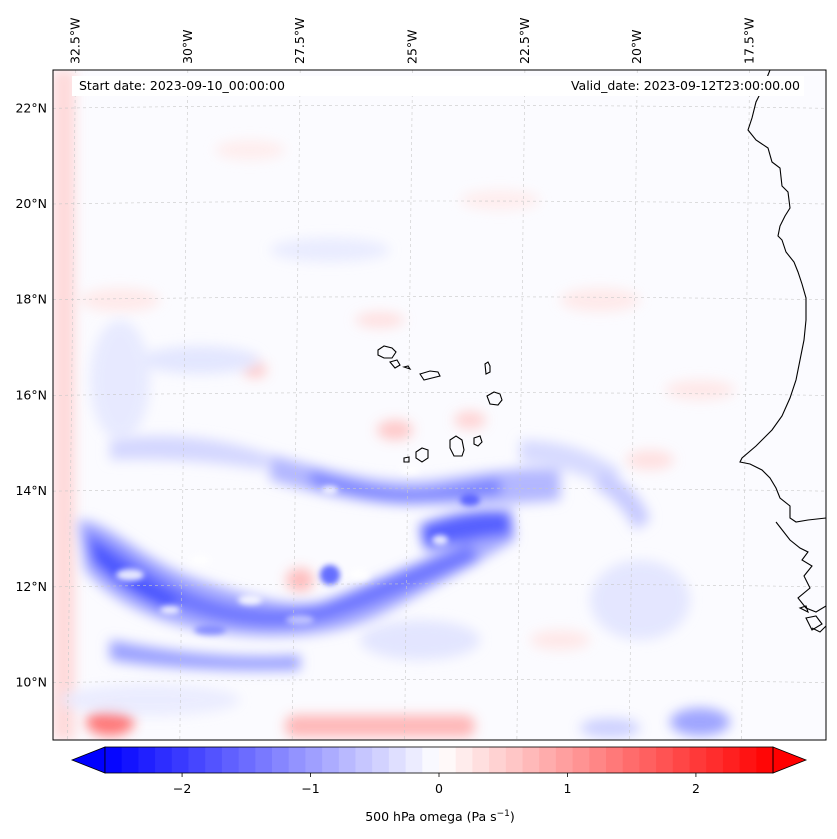 Image resolution: width=837 pixels, height=839 pixels. What do you see at coordinates (512, 816) in the screenshot?
I see `colorbar-label-end: )` at bounding box center [512, 816].